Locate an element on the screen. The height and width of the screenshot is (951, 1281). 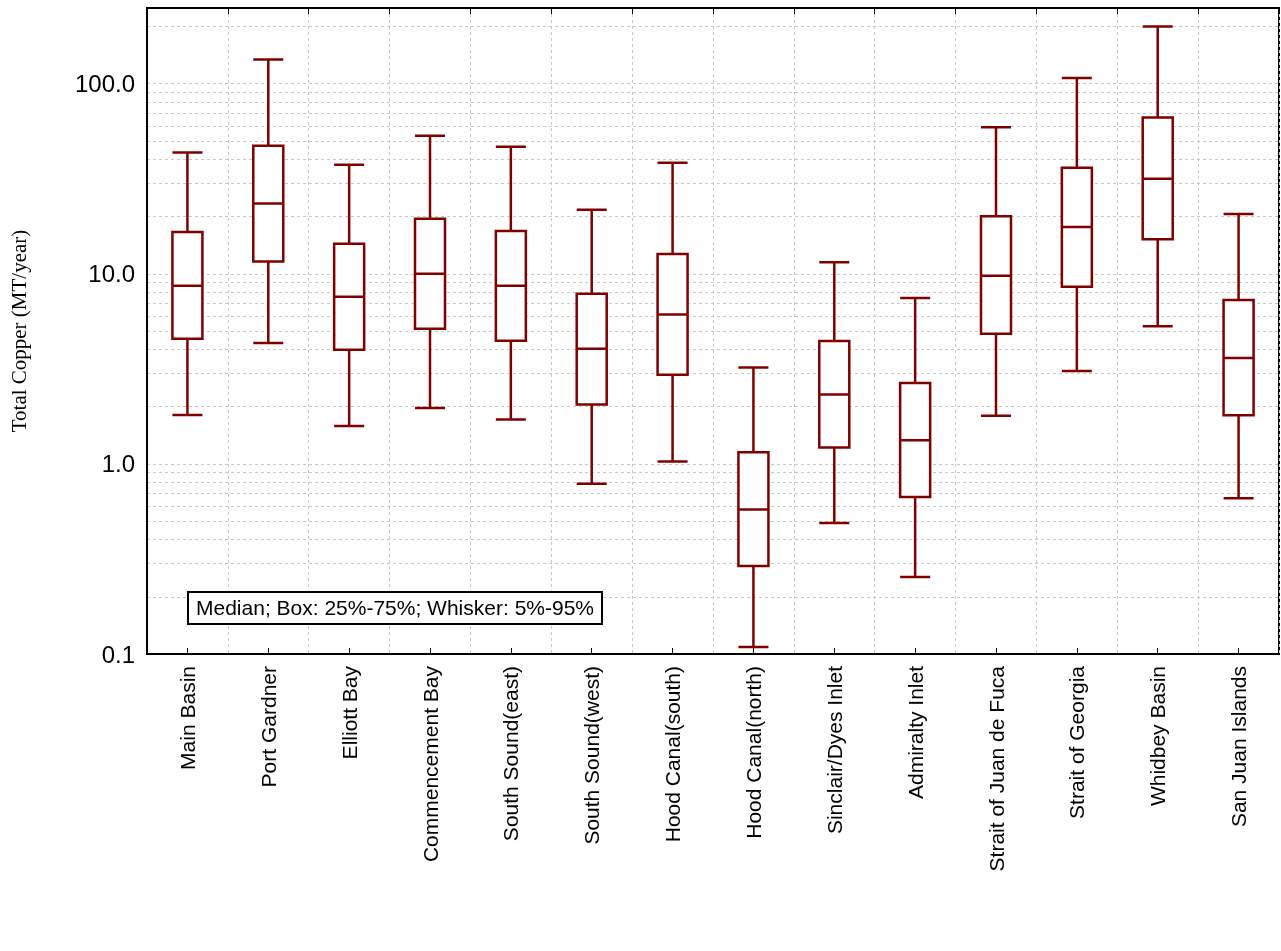
y-tick-label: 1.0 is located at coordinates (118, 464).